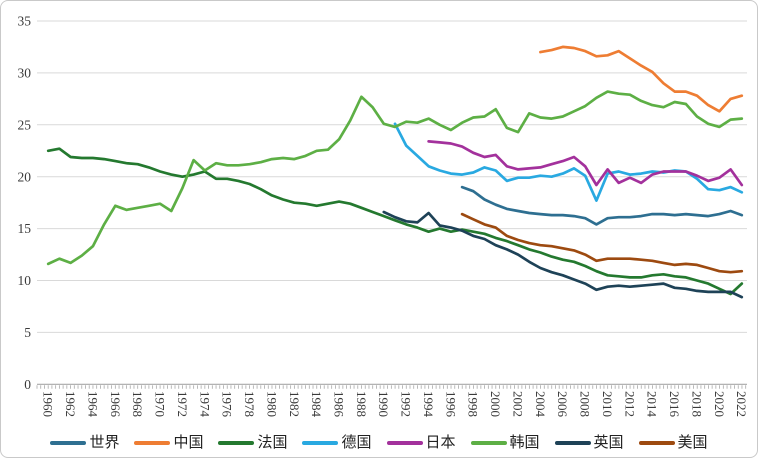  I want to click on svg-text: 1992, so click(406, 404).